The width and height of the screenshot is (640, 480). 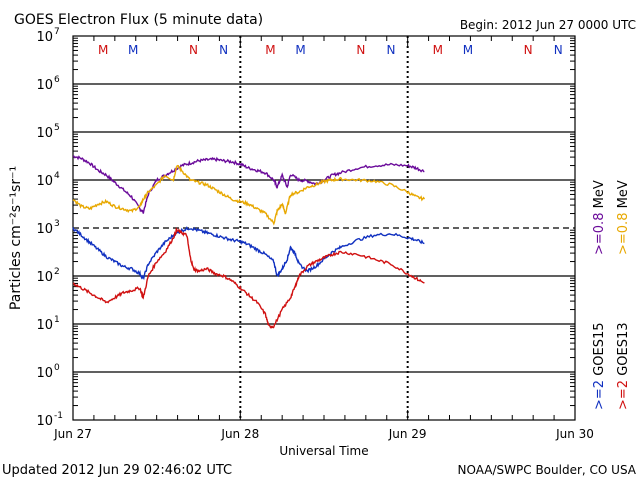 What do you see at coordinates (239, 434) in the screenshot?
I see `x-tick-label: Jun 28` at bounding box center [239, 434].